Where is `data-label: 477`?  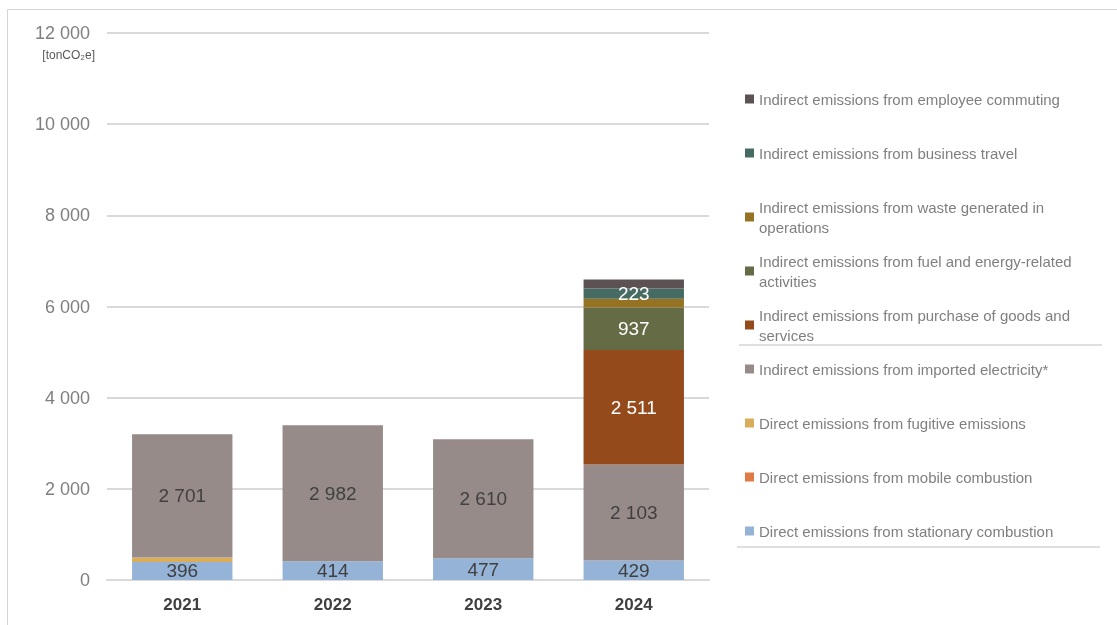
data-label: 477 is located at coordinates (483, 569).